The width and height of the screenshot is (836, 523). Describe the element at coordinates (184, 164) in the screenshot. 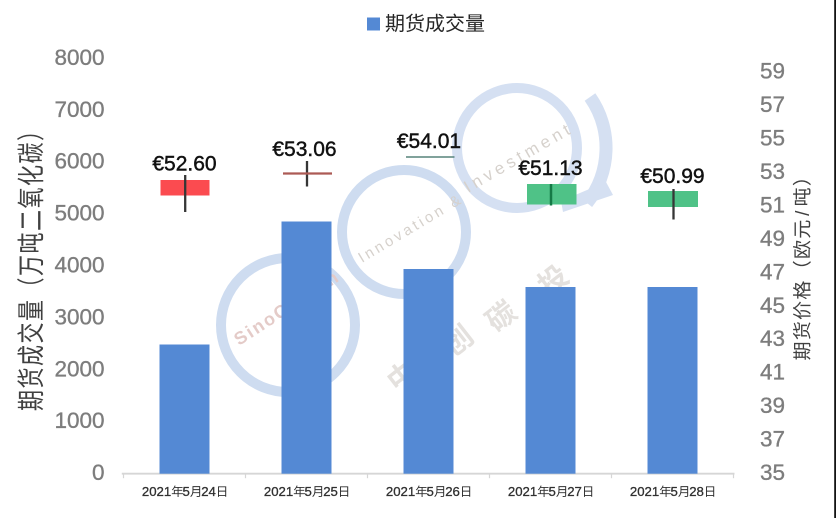

I see `svg-text: €52.60` at that location.